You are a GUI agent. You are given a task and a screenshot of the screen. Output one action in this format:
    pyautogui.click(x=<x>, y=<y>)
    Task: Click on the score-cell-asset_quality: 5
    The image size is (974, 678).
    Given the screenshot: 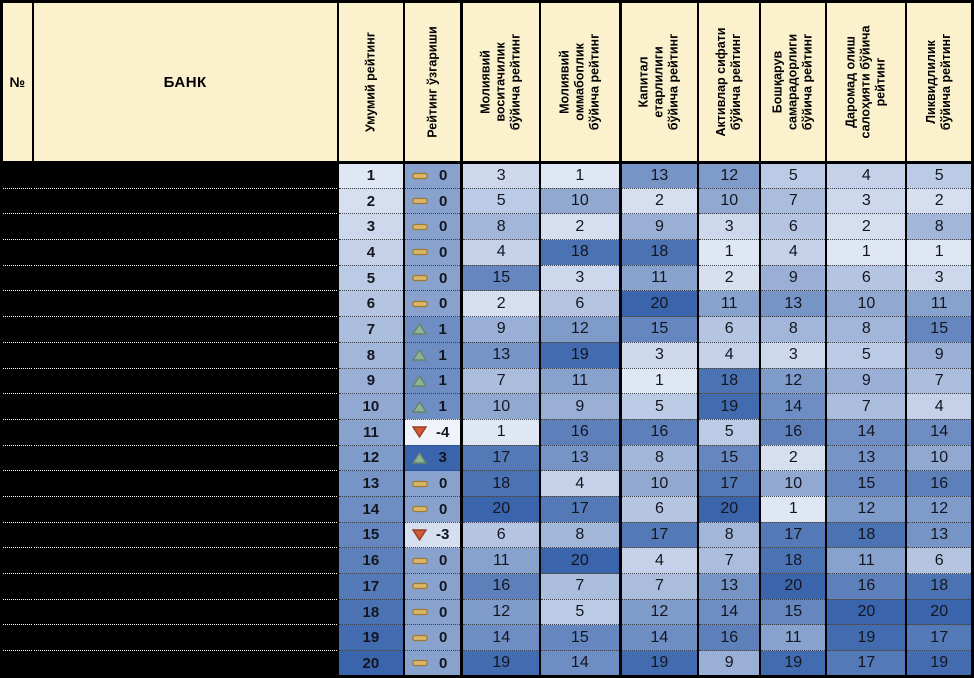 What is the action you would take?
    pyautogui.click(x=729, y=432)
    